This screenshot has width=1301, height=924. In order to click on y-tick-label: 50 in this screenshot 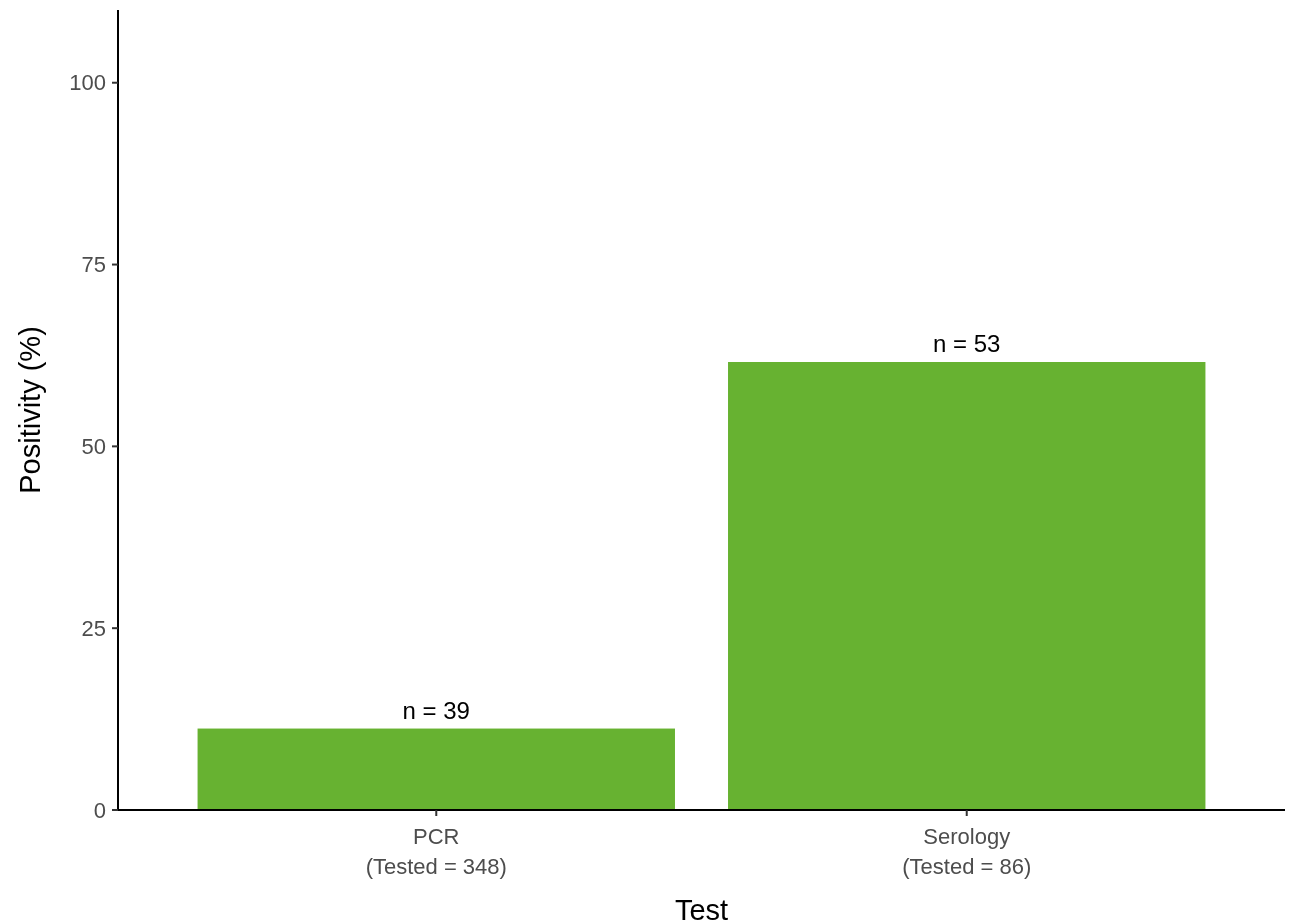, I will do `click(93, 447)`.